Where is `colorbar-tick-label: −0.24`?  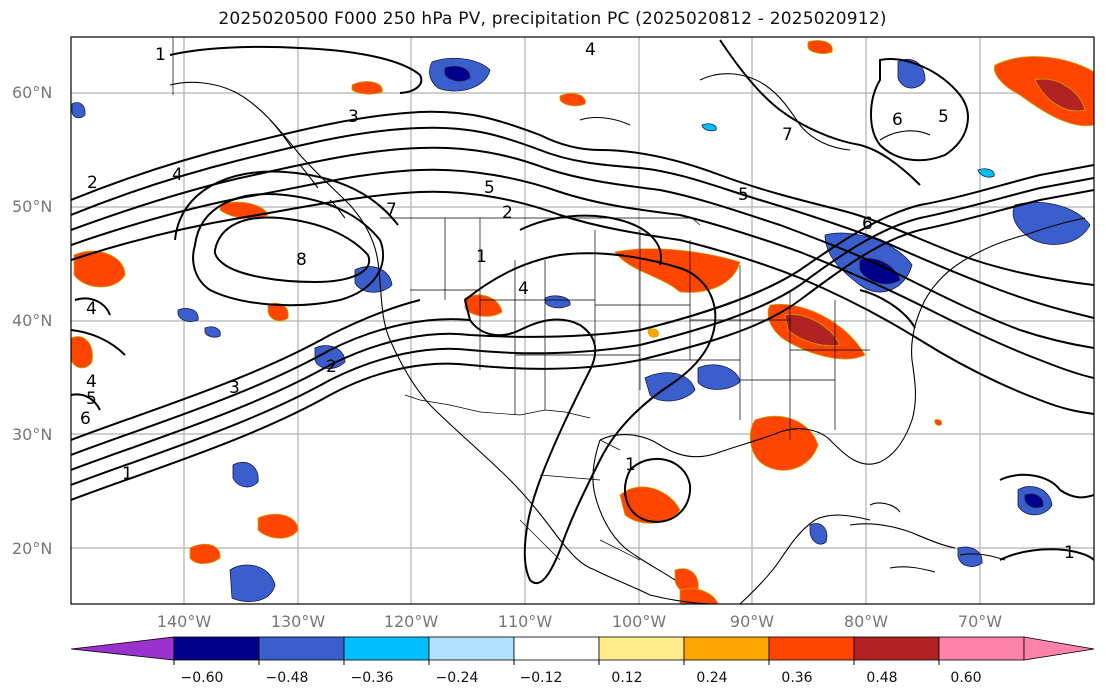 colorbar-tick-label: −0.24 is located at coordinates (457, 678).